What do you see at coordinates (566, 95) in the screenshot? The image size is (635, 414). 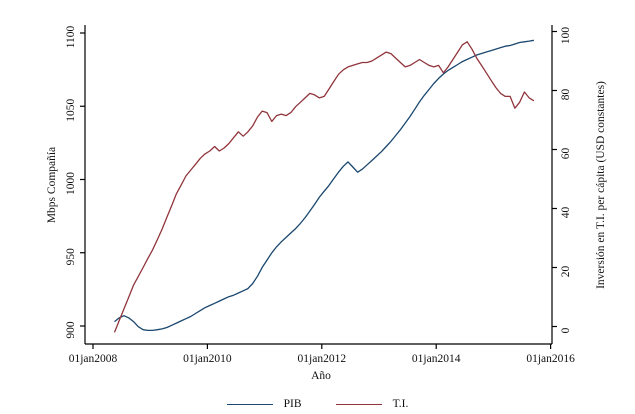 I see `y-right-tick-label: 80` at bounding box center [566, 95].